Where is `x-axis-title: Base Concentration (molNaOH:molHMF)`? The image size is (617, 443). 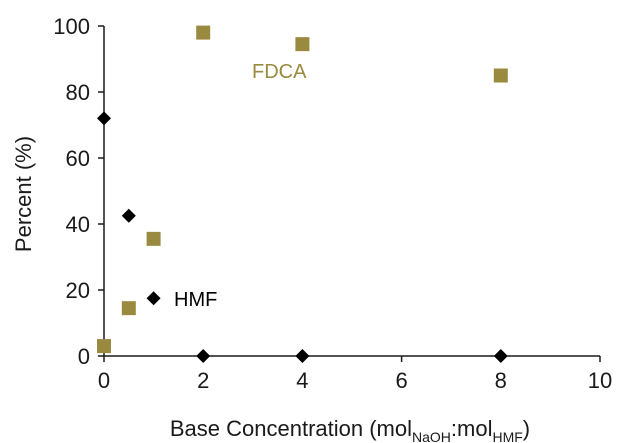
x-axis-title: Base Concentration (molNaOH:molHMF) is located at coordinates (350, 429).